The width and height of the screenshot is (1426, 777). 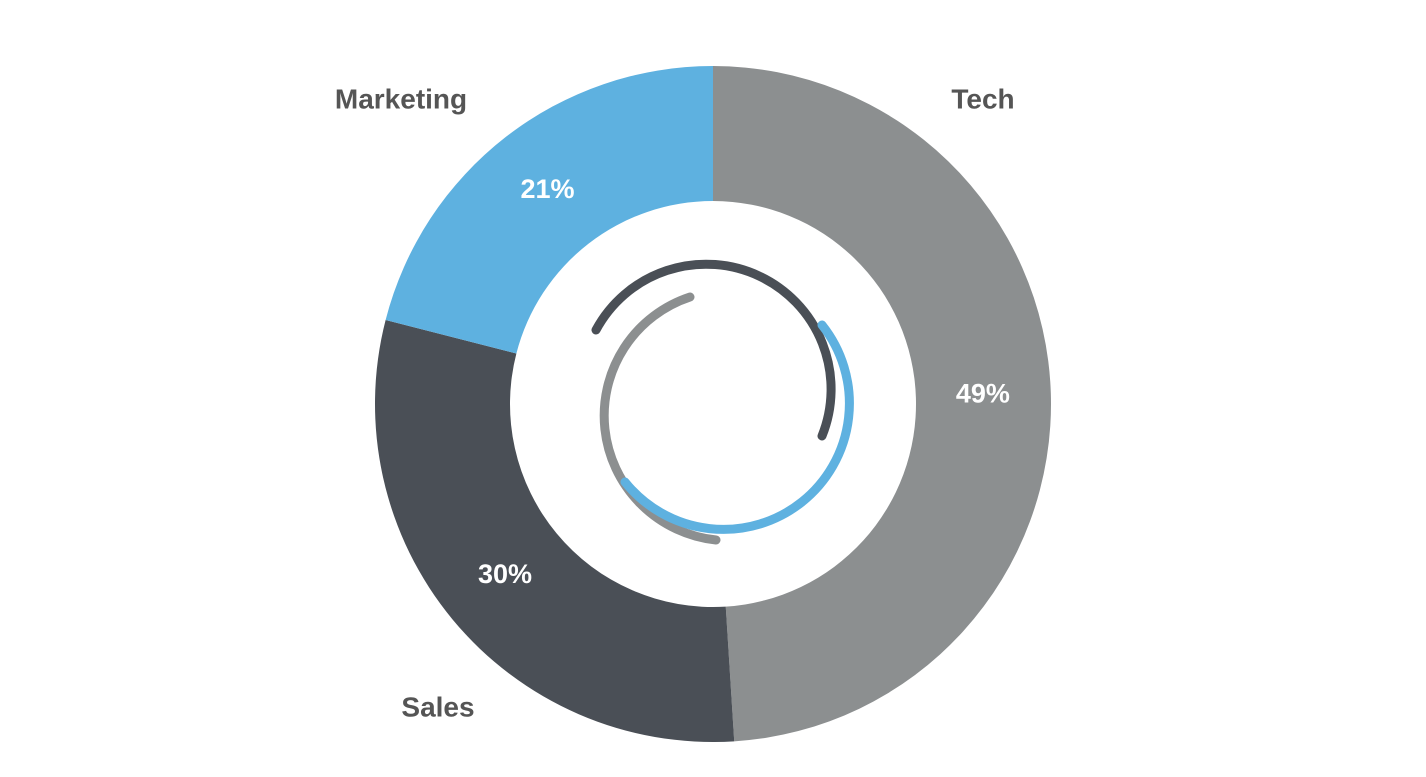 What do you see at coordinates (505, 574) in the screenshot?
I see `value-label: 30%` at bounding box center [505, 574].